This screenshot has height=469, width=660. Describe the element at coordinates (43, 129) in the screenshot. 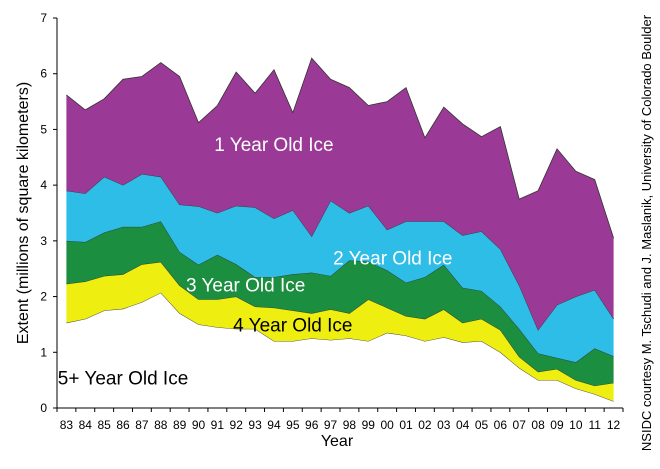

I see `y-tick-label: 5` at that location.